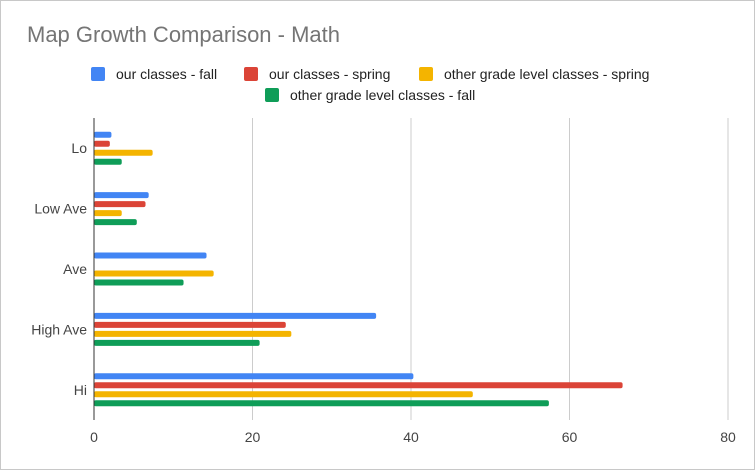  I want to click on y-category-label: Lo, so click(79, 148).